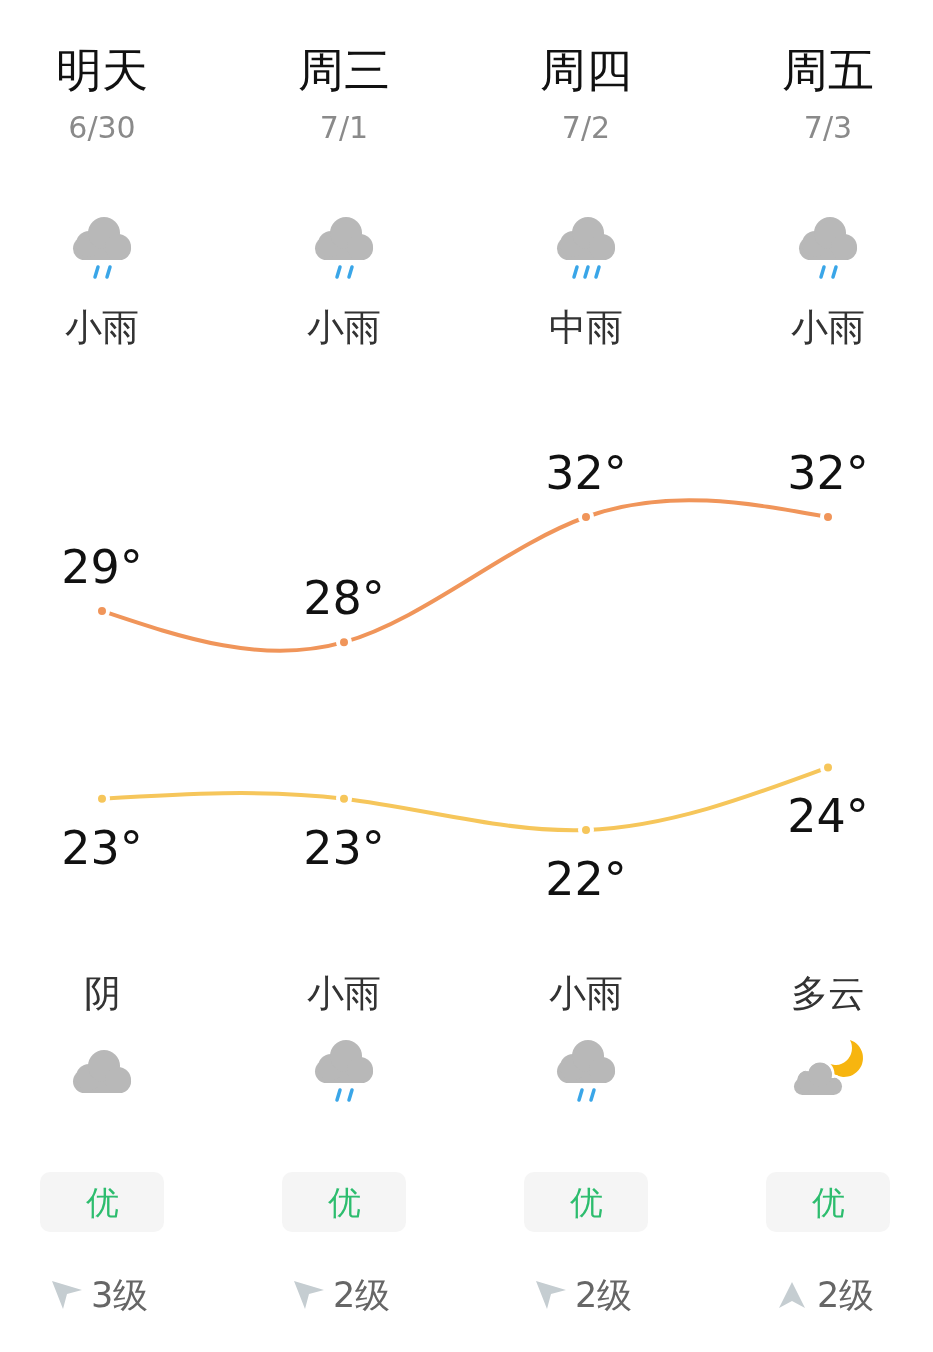  What do you see at coordinates (102, 127) in the screenshot?
I see `text: 6/30` at bounding box center [102, 127].